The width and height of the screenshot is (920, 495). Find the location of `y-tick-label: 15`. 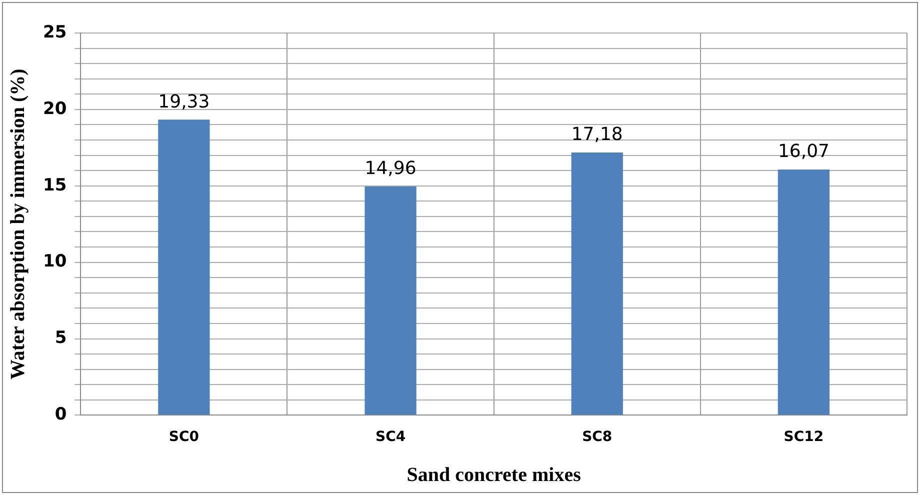

y-tick-label: 15 is located at coordinates (54, 185).